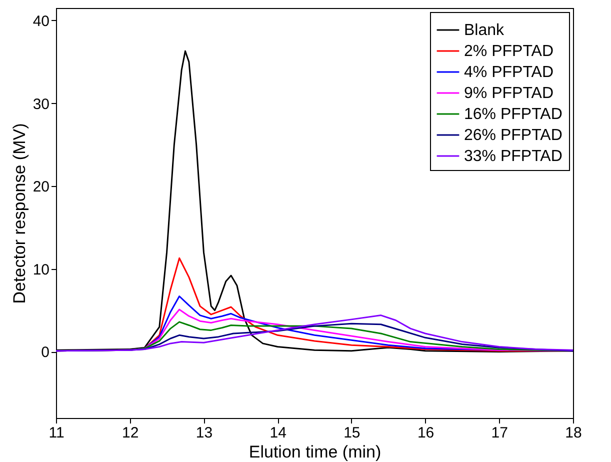  I want to click on x-tick-label: 12, so click(130, 433).